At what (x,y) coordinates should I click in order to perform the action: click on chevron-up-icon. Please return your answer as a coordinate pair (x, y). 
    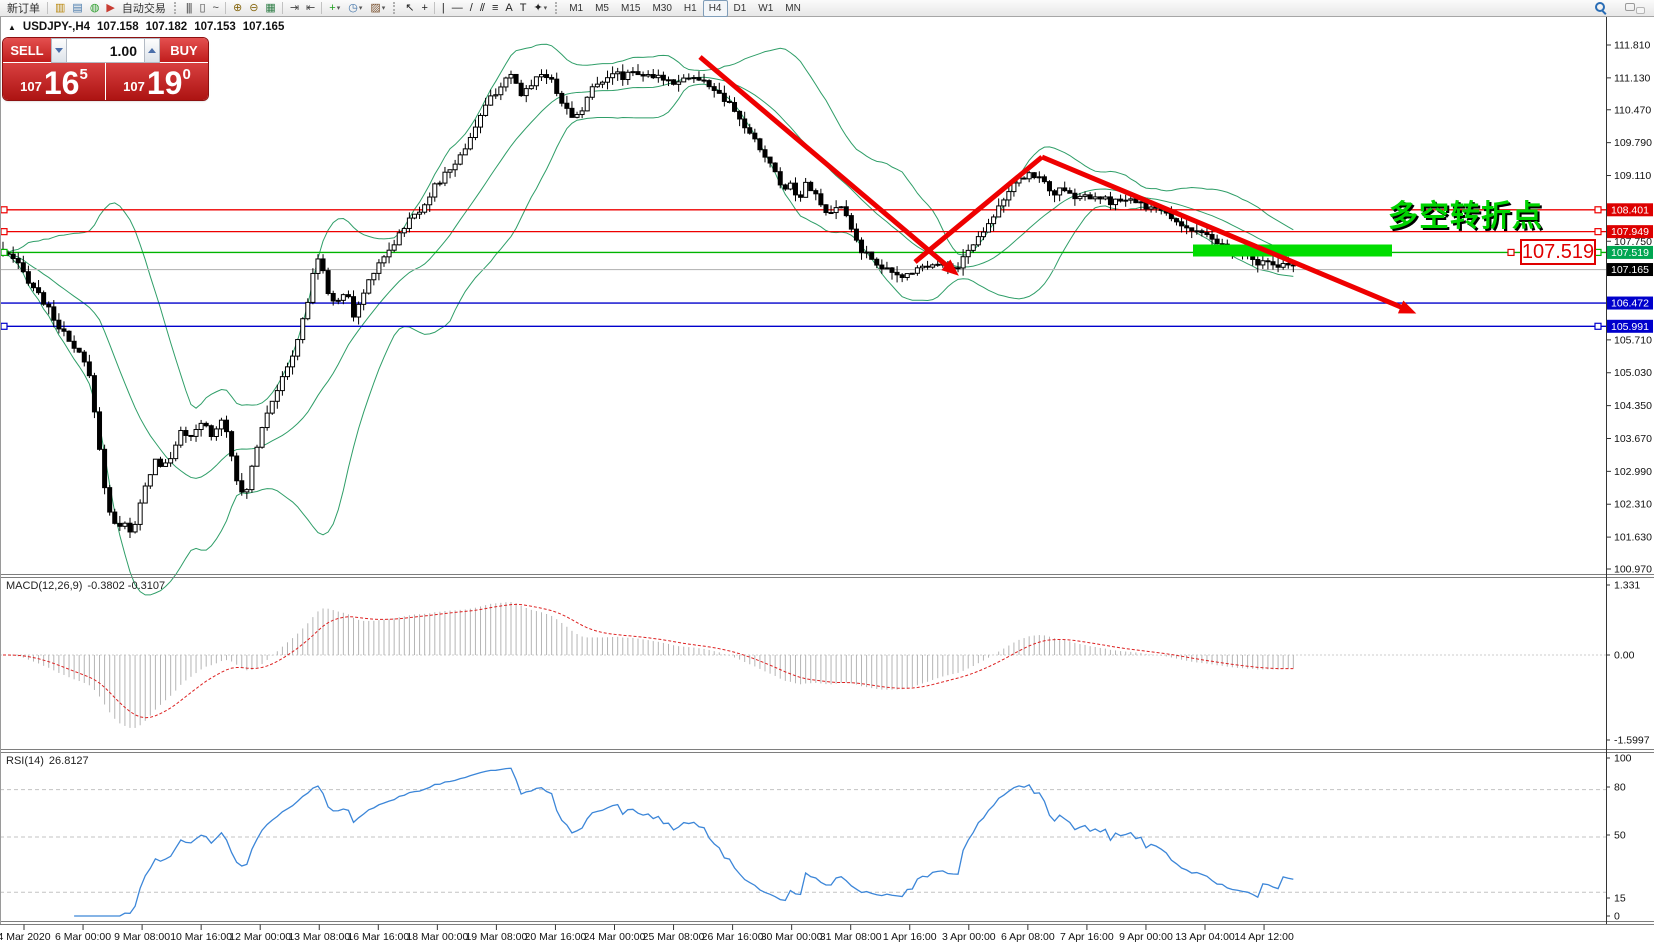
    Looking at the image, I should click on (152, 50).